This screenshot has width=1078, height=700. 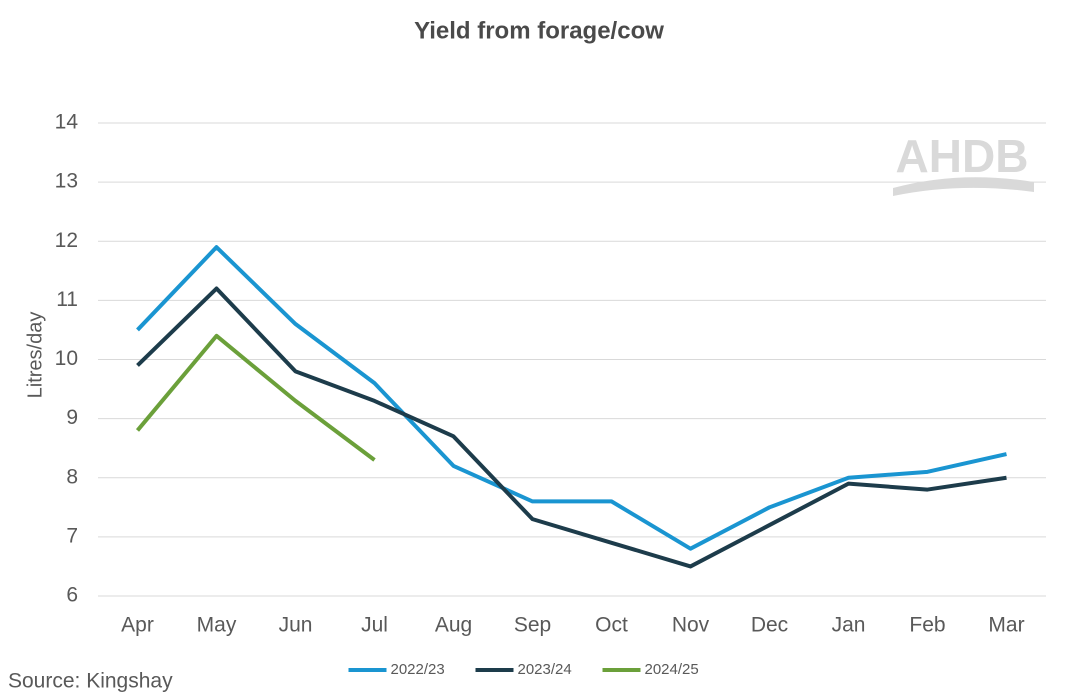 I want to click on y-tick-label: 14, so click(x=67, y=122).